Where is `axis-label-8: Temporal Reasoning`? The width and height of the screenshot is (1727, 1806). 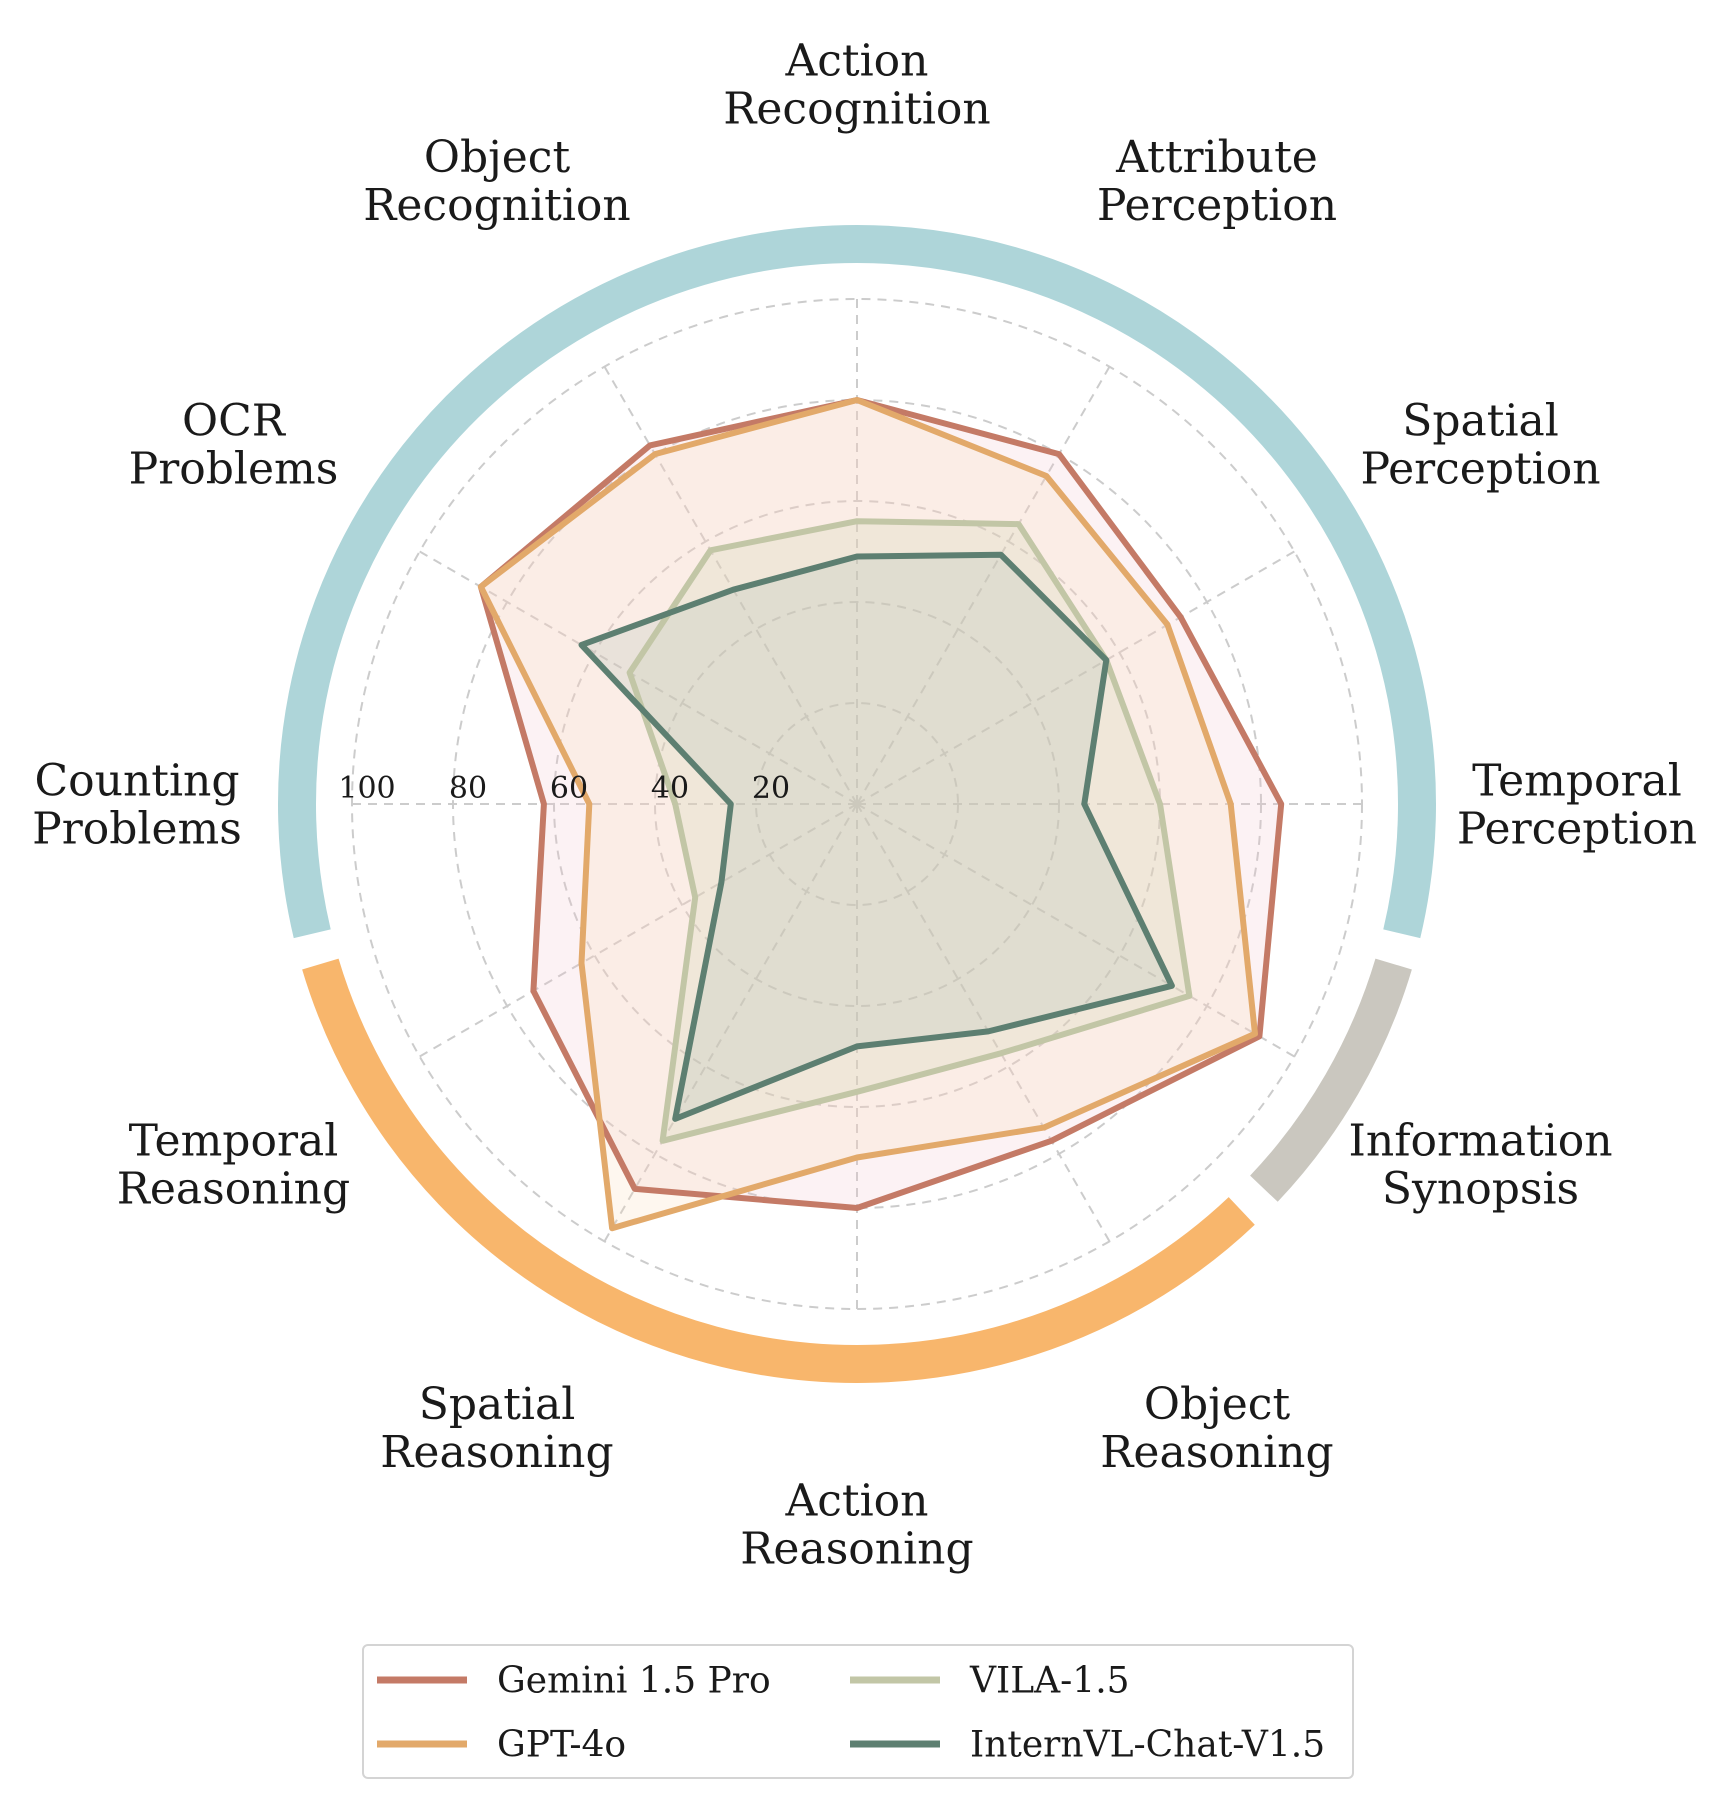
axis-label-8: Temporal Reasoning is located at coordinates (233, 1164).